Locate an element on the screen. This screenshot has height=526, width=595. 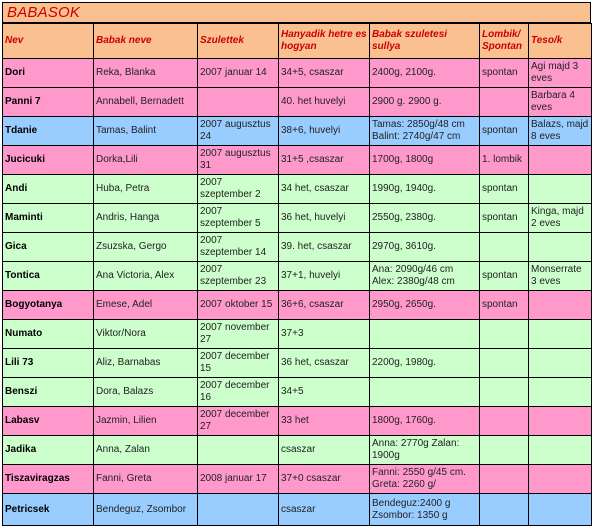
cell-szulettek: 2007 szeptember 14 is located at coordinates (238, 247).